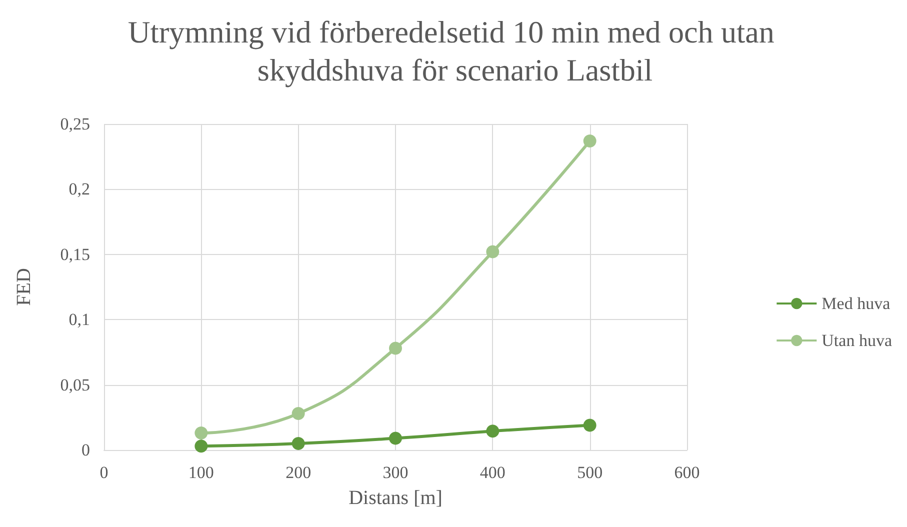  What do you see at coordinates (857, 340) in the screenshot?
I see `legend-label: Utan huva` at bounding box center [857, 340].